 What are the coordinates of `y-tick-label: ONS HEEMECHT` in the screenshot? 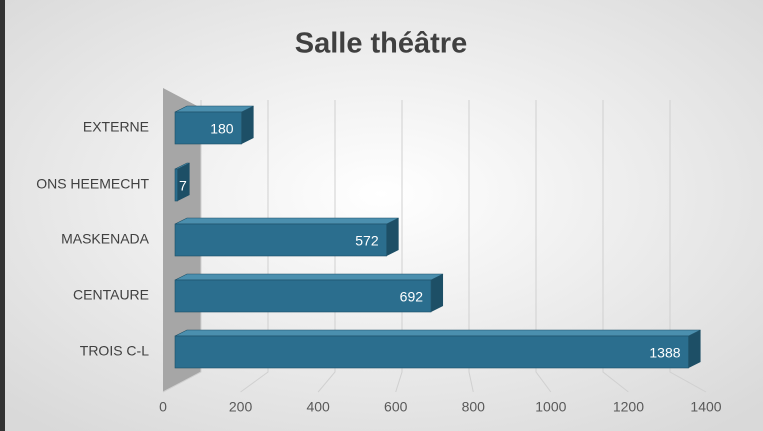 It's located at (92, 184).